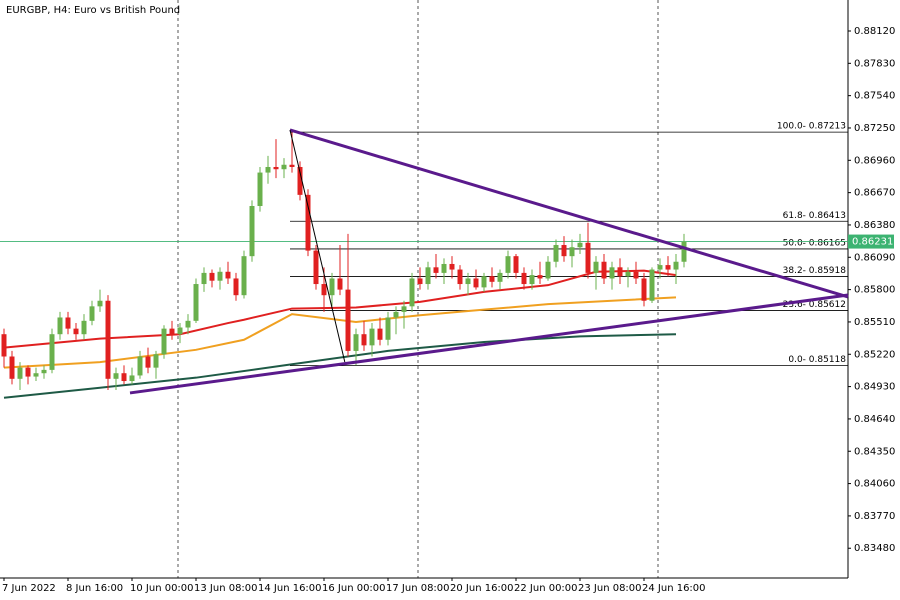 This screenshot has width=900, height=600. What do you see at coordinates (817, 360) in the screenshot?
I see `fib-label: 0.0- 0.85118` at bounding box center [817, 360].